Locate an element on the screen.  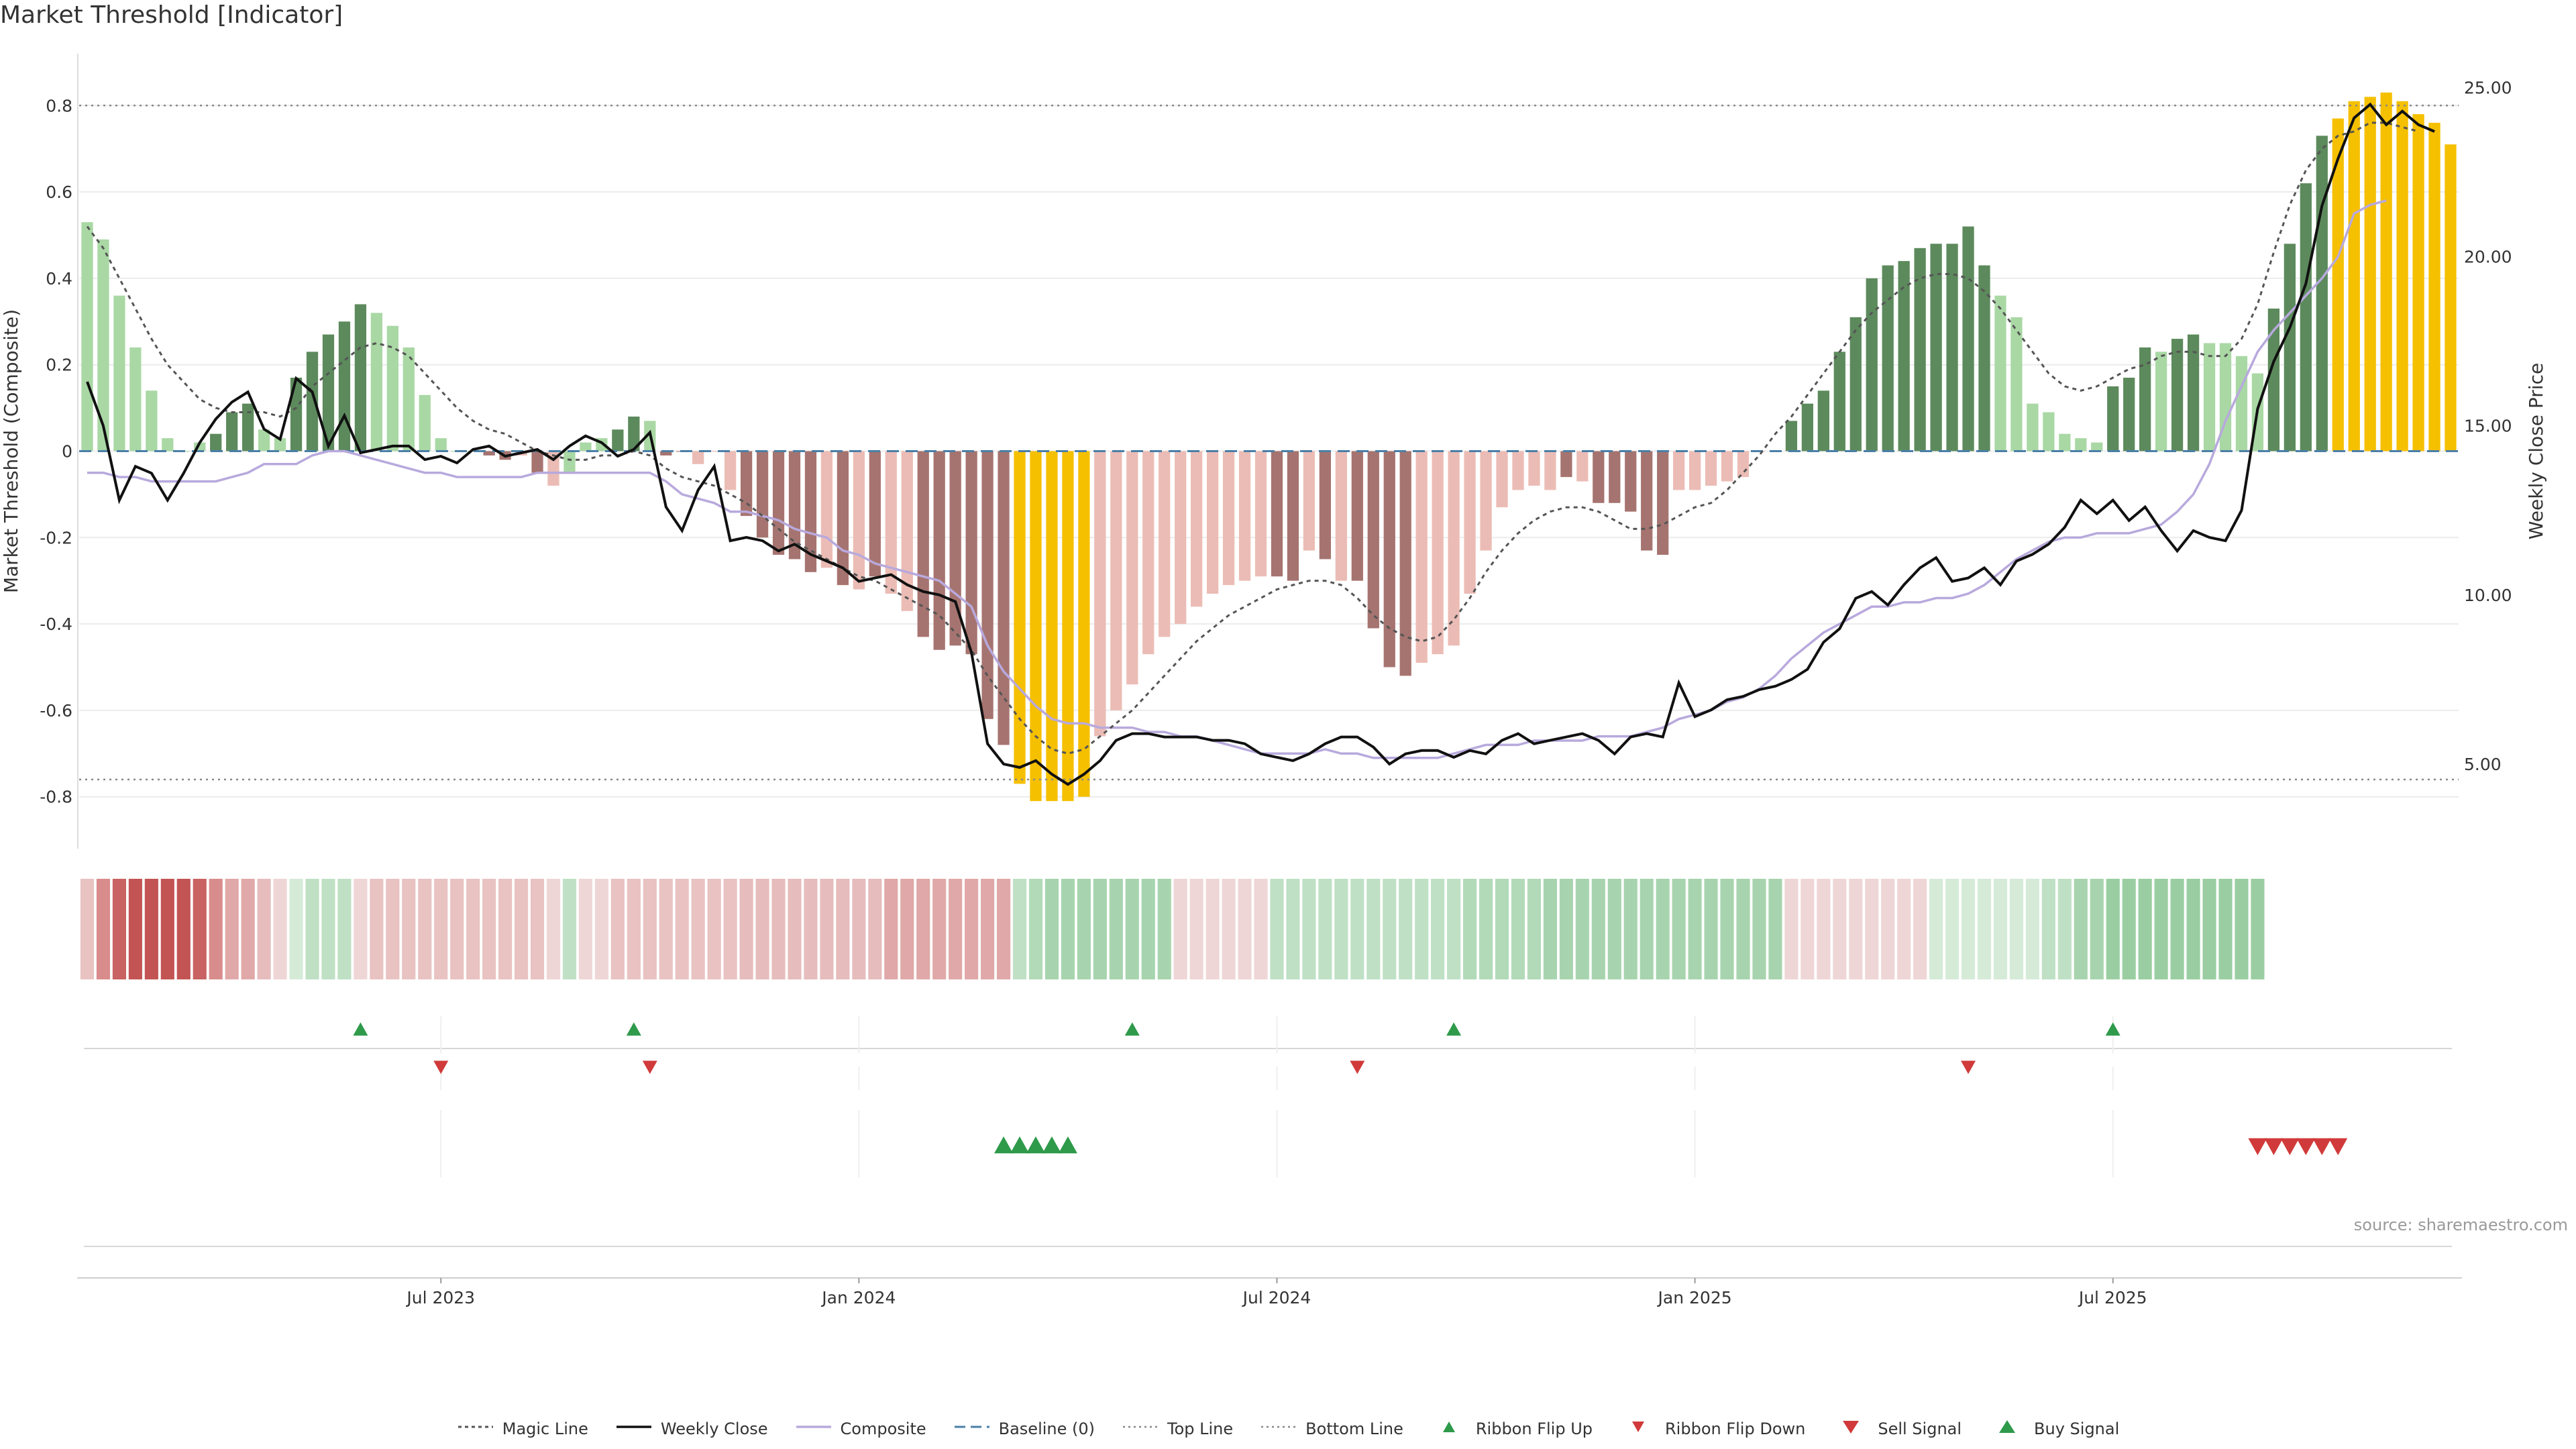
y2-tick-label: 20.00 is located at coordinates (2488, 257).